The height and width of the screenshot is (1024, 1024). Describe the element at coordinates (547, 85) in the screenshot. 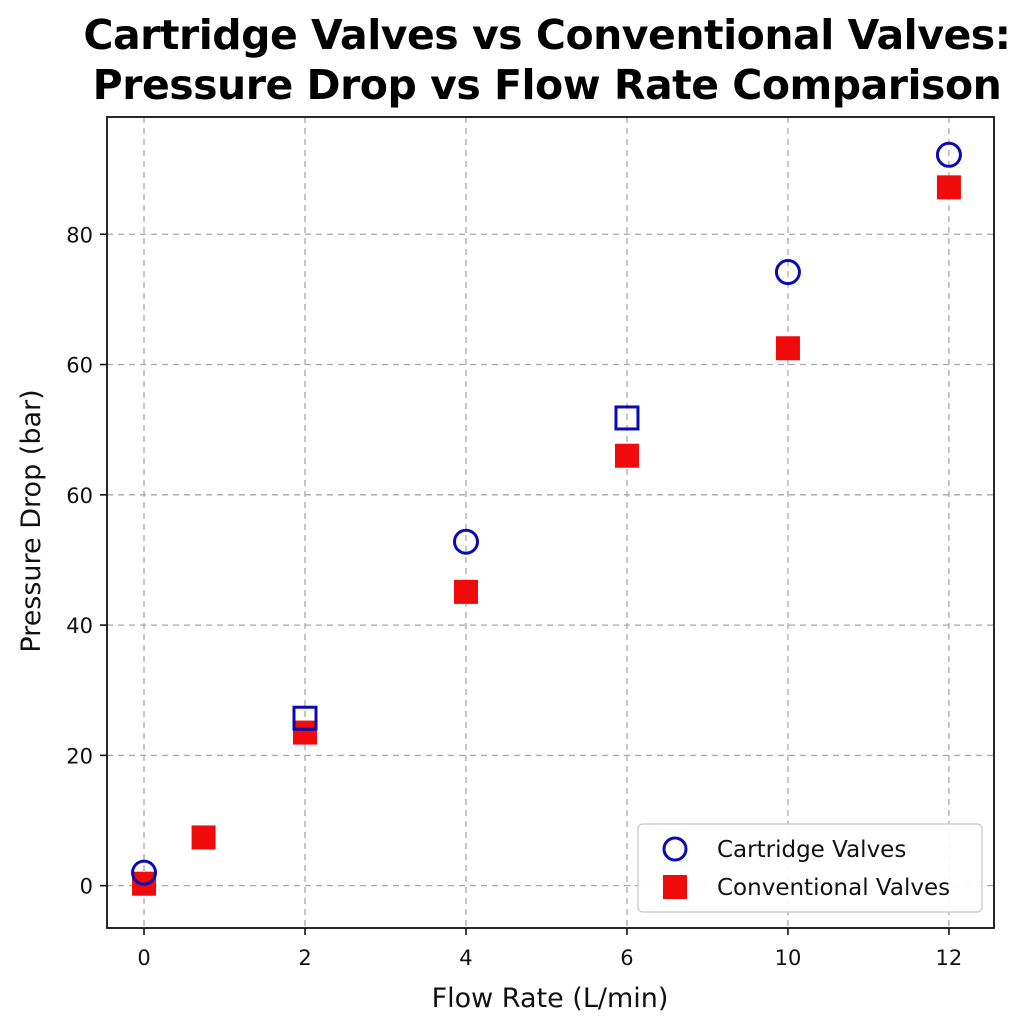

I see `chart-title-line-2: Pressure Drop vs Flow Rate Comparison` at that location.